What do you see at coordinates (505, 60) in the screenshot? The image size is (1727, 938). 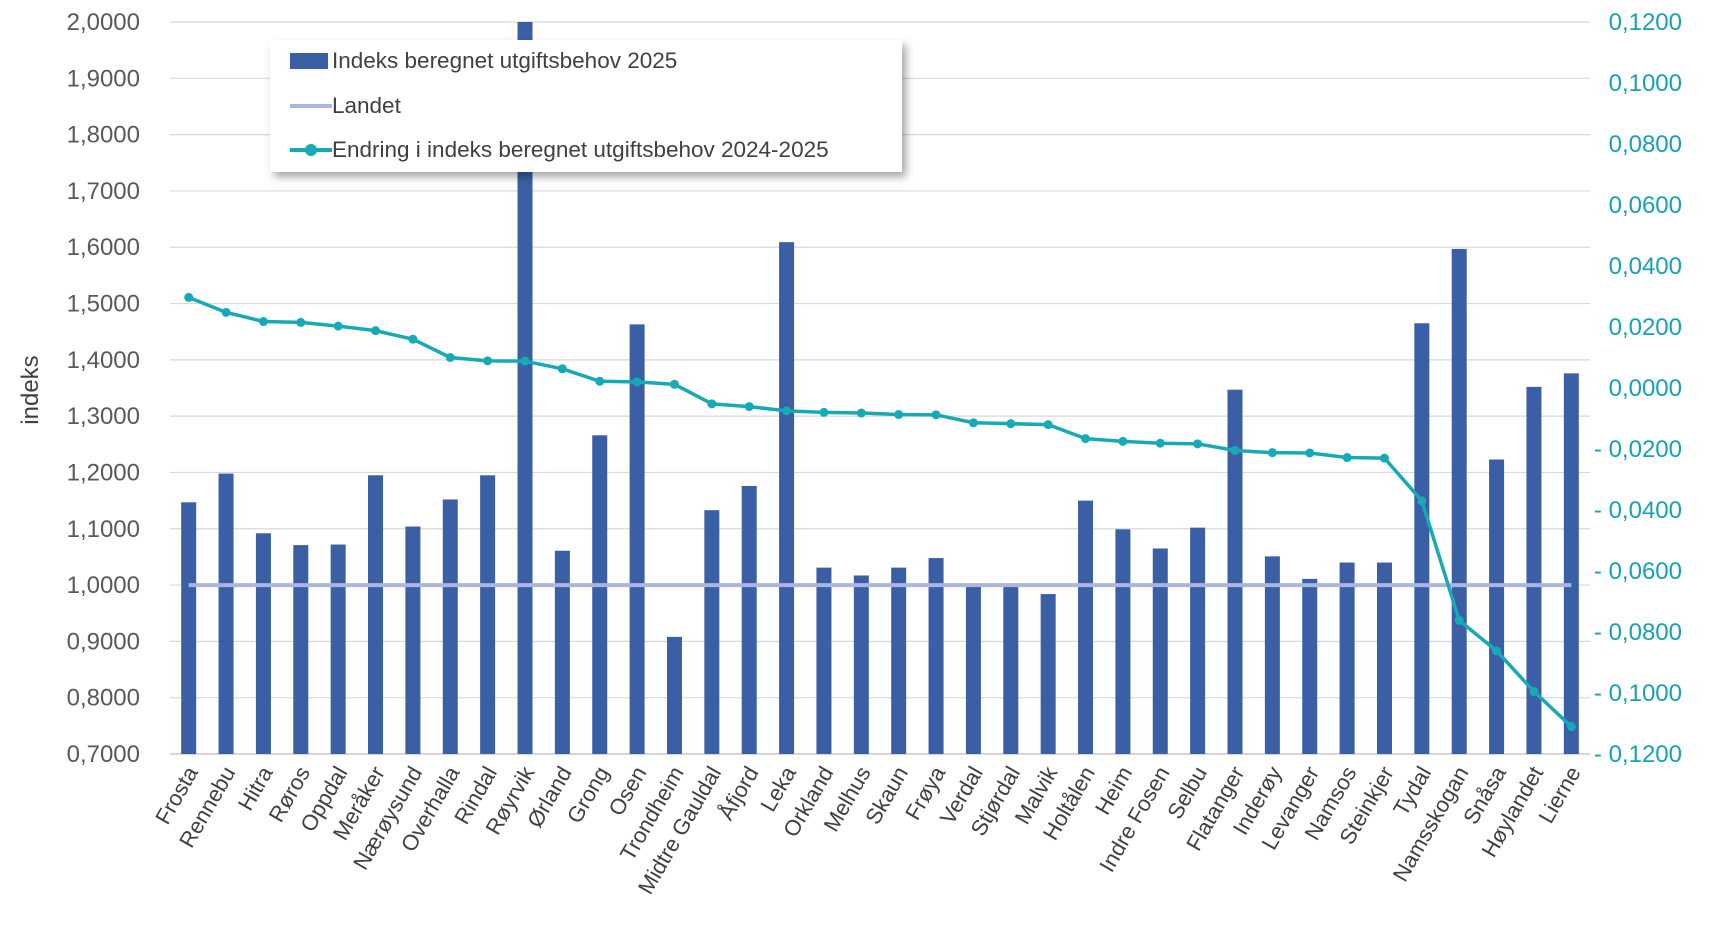 I see `legend-label-bars: Indeks beregnet utgiftsbehov 2025` at bounding box center [505, 60].